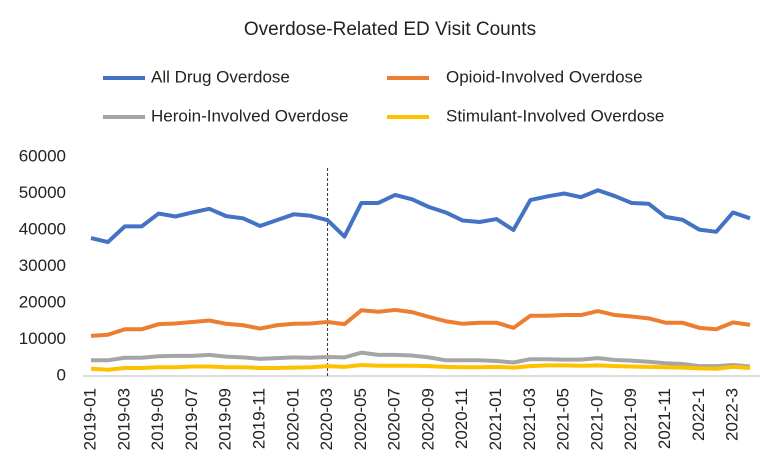  What do you see at coordinates (292, 419) in the screenshot?
I see `x-tick-label: 2020-01` at bounding box center [292, 419].